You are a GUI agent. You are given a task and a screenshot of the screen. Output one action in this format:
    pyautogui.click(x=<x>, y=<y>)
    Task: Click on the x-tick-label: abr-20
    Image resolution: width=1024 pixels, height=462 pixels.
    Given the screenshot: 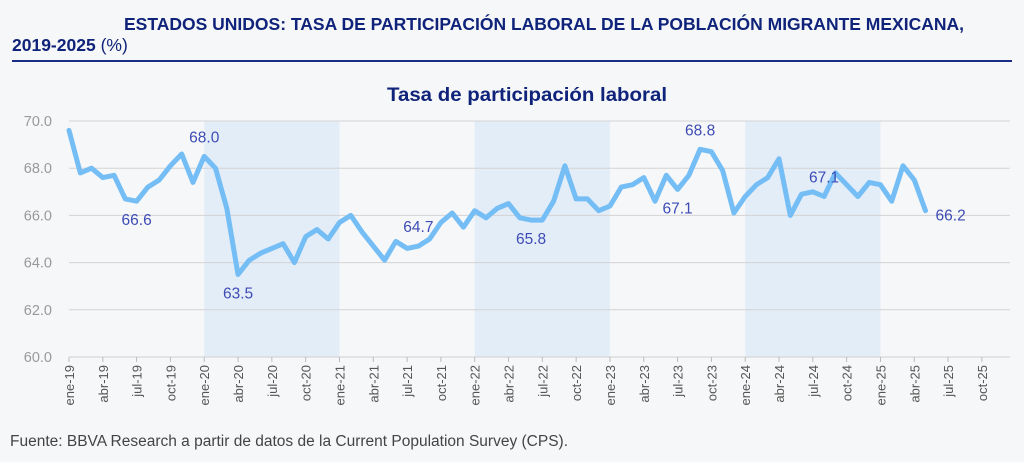 What is the action you would take?
    pyautogui.click(x=238, y=384)
    